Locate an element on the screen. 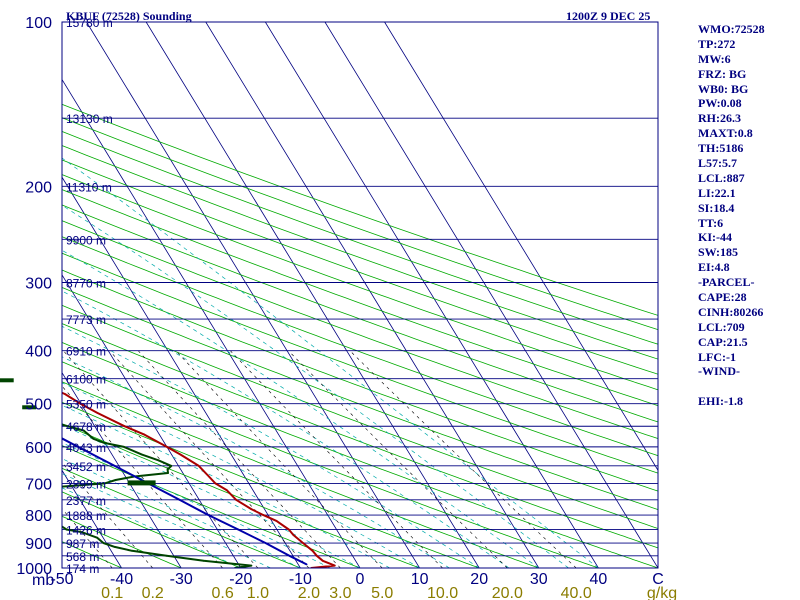 Image resolution: width=800 pixels, height=600 pixels. height-label: 6910 m is located at coordinates (86, 352).